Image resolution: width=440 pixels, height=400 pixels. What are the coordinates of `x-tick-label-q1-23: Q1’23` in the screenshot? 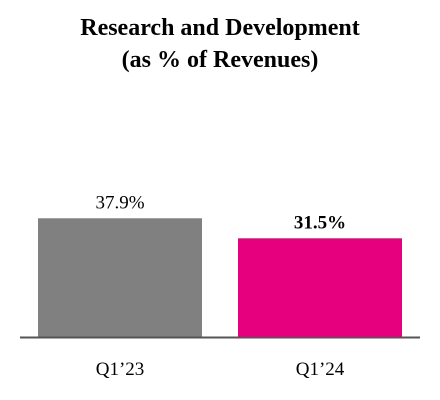 It's located at (120, 369).